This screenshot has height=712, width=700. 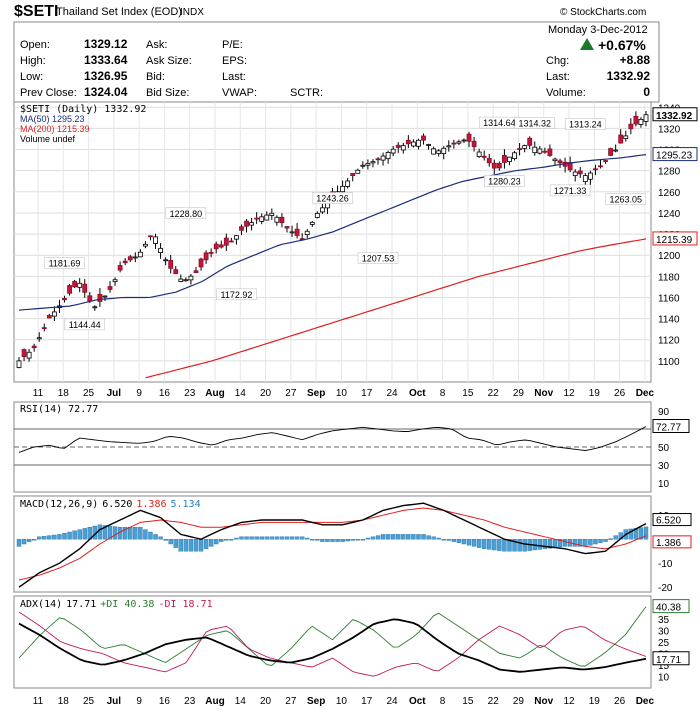 I want to click on x-tick-label: 29, so click(x=519, y=701).